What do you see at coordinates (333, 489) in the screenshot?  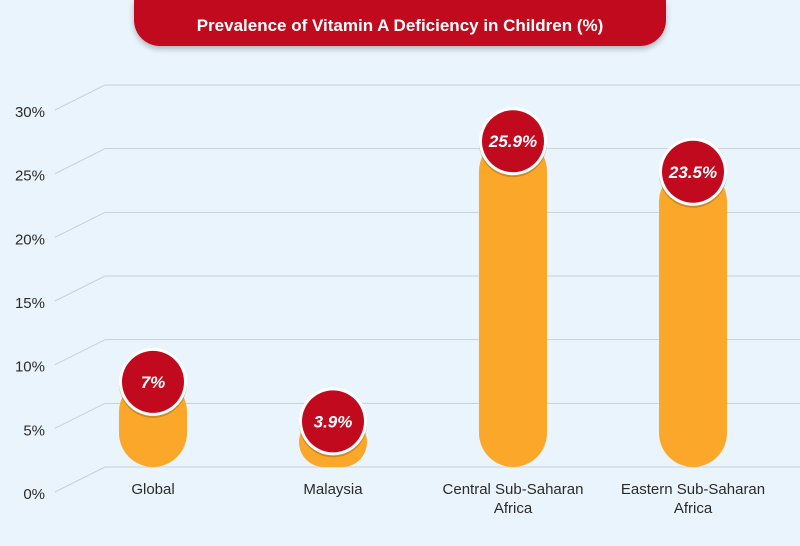 I see `x-tick-label: Malaysia` at bounding box center [333, 489].